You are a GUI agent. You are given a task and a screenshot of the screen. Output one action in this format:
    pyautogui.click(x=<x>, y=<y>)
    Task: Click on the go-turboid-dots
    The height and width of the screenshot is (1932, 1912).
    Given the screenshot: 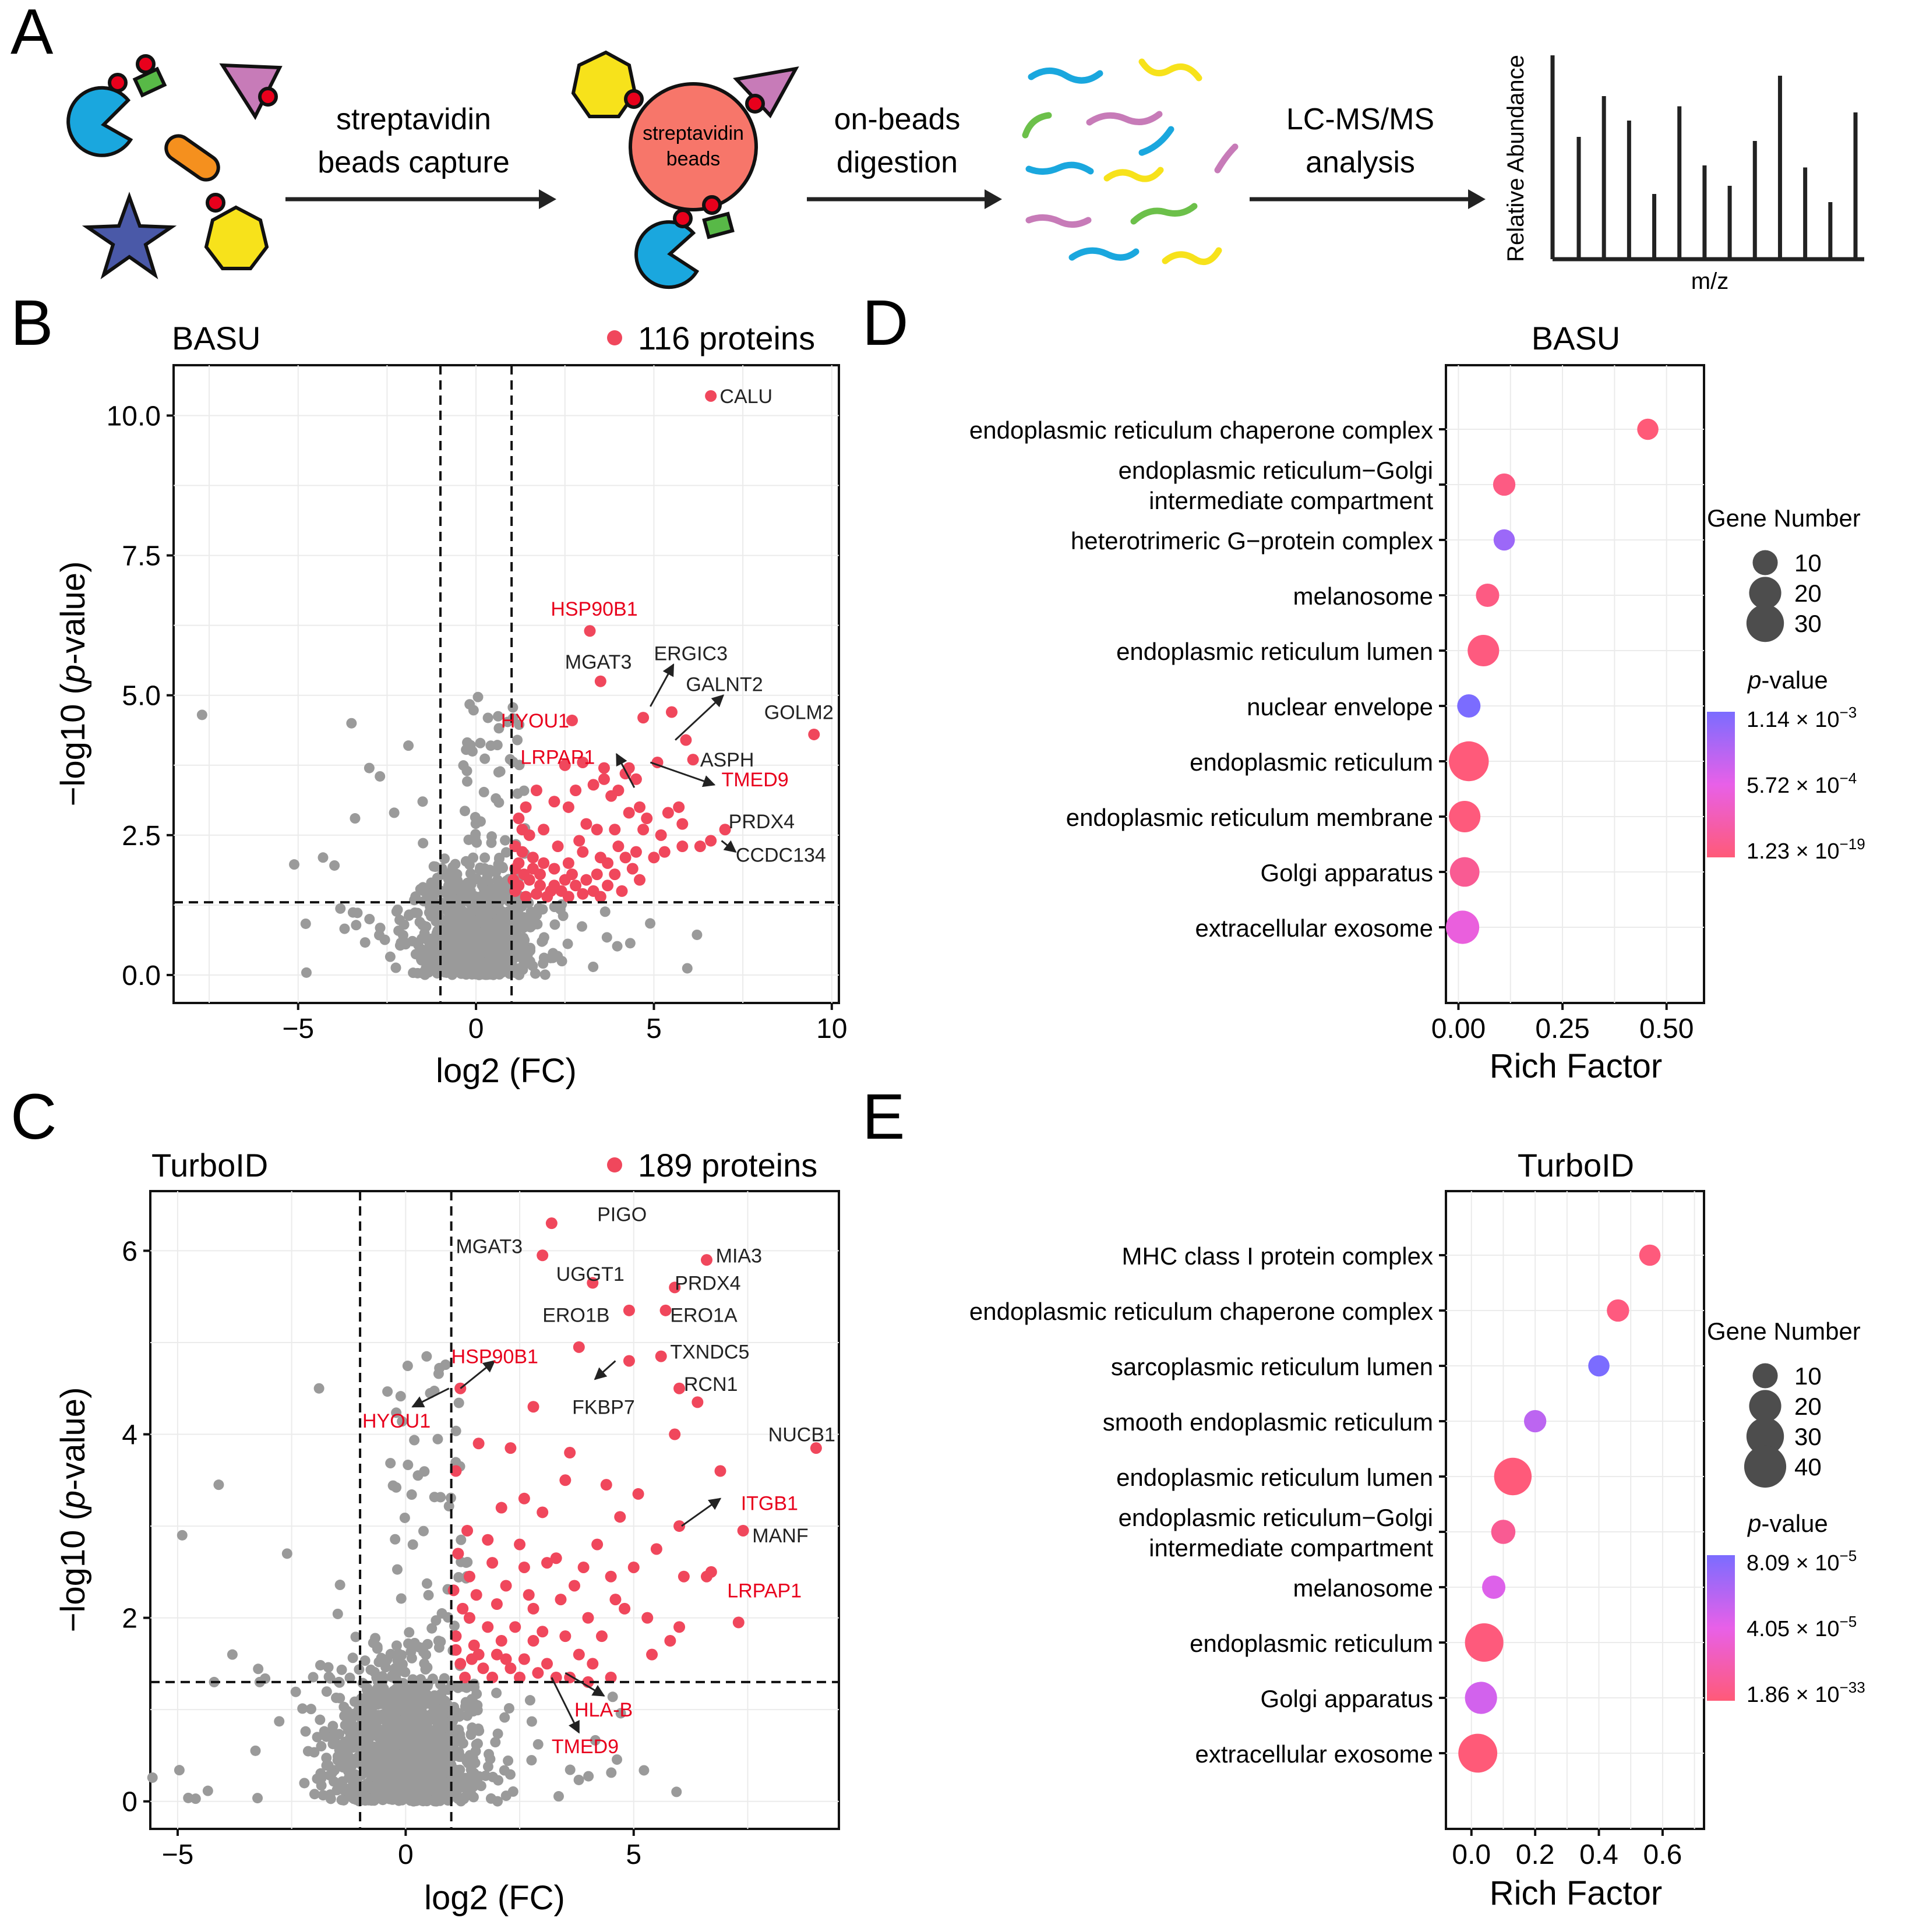 What is the action you would take?
    pyautogui.click(x=1560, y=1508)
    